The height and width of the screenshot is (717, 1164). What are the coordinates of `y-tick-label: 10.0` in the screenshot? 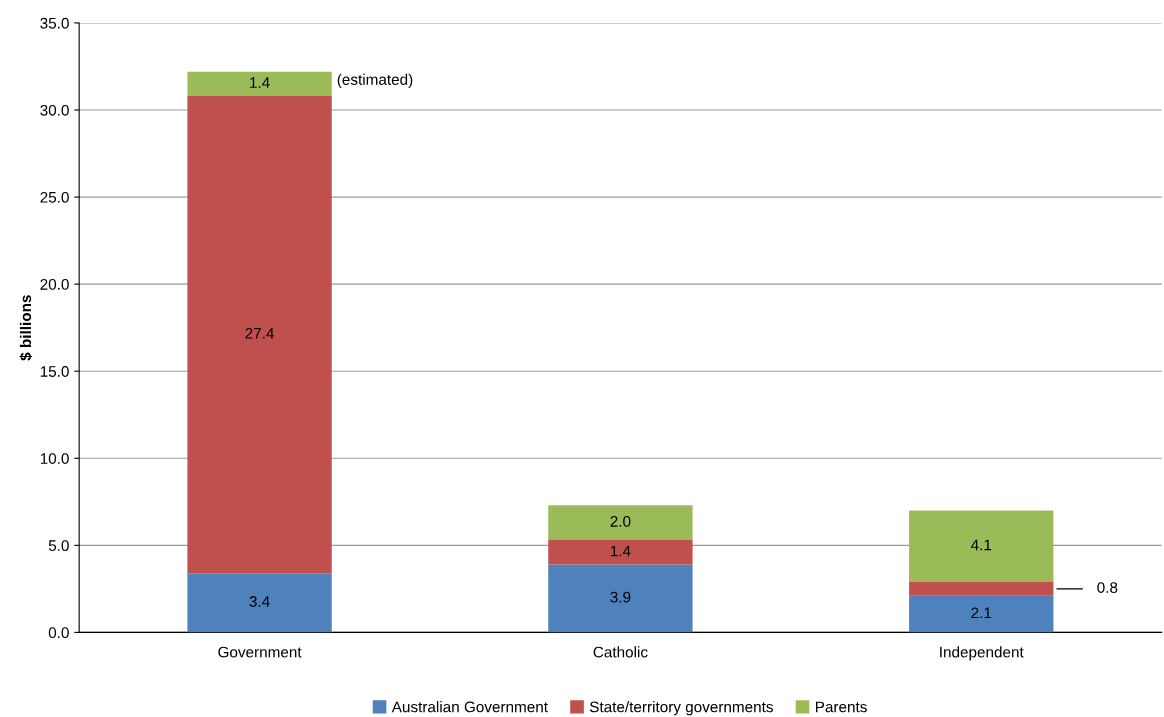 It's located at (54, 458).